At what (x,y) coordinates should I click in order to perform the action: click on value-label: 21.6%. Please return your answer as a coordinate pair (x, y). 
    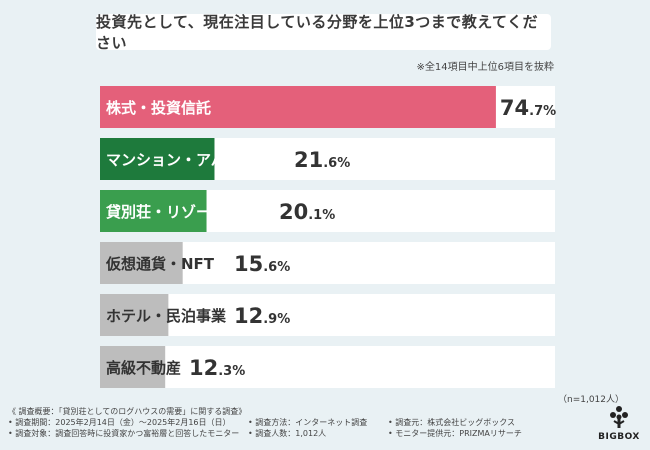
    Looking at the image, I should click on (322, 160).